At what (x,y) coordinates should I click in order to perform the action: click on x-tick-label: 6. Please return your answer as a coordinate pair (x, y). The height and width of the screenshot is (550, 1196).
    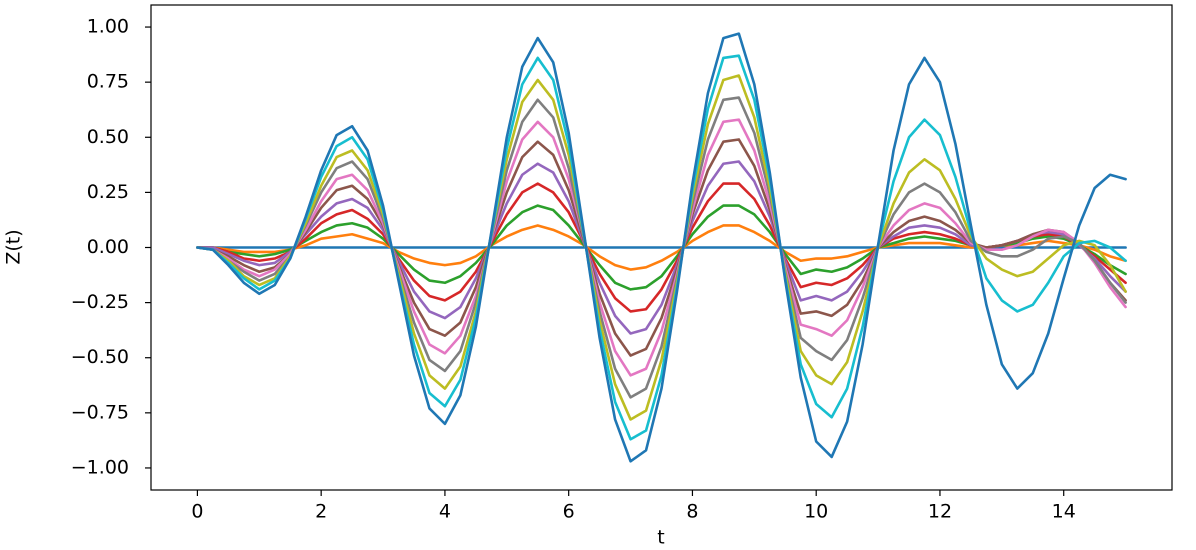
    Looking at the image, I should click on (569, 512).